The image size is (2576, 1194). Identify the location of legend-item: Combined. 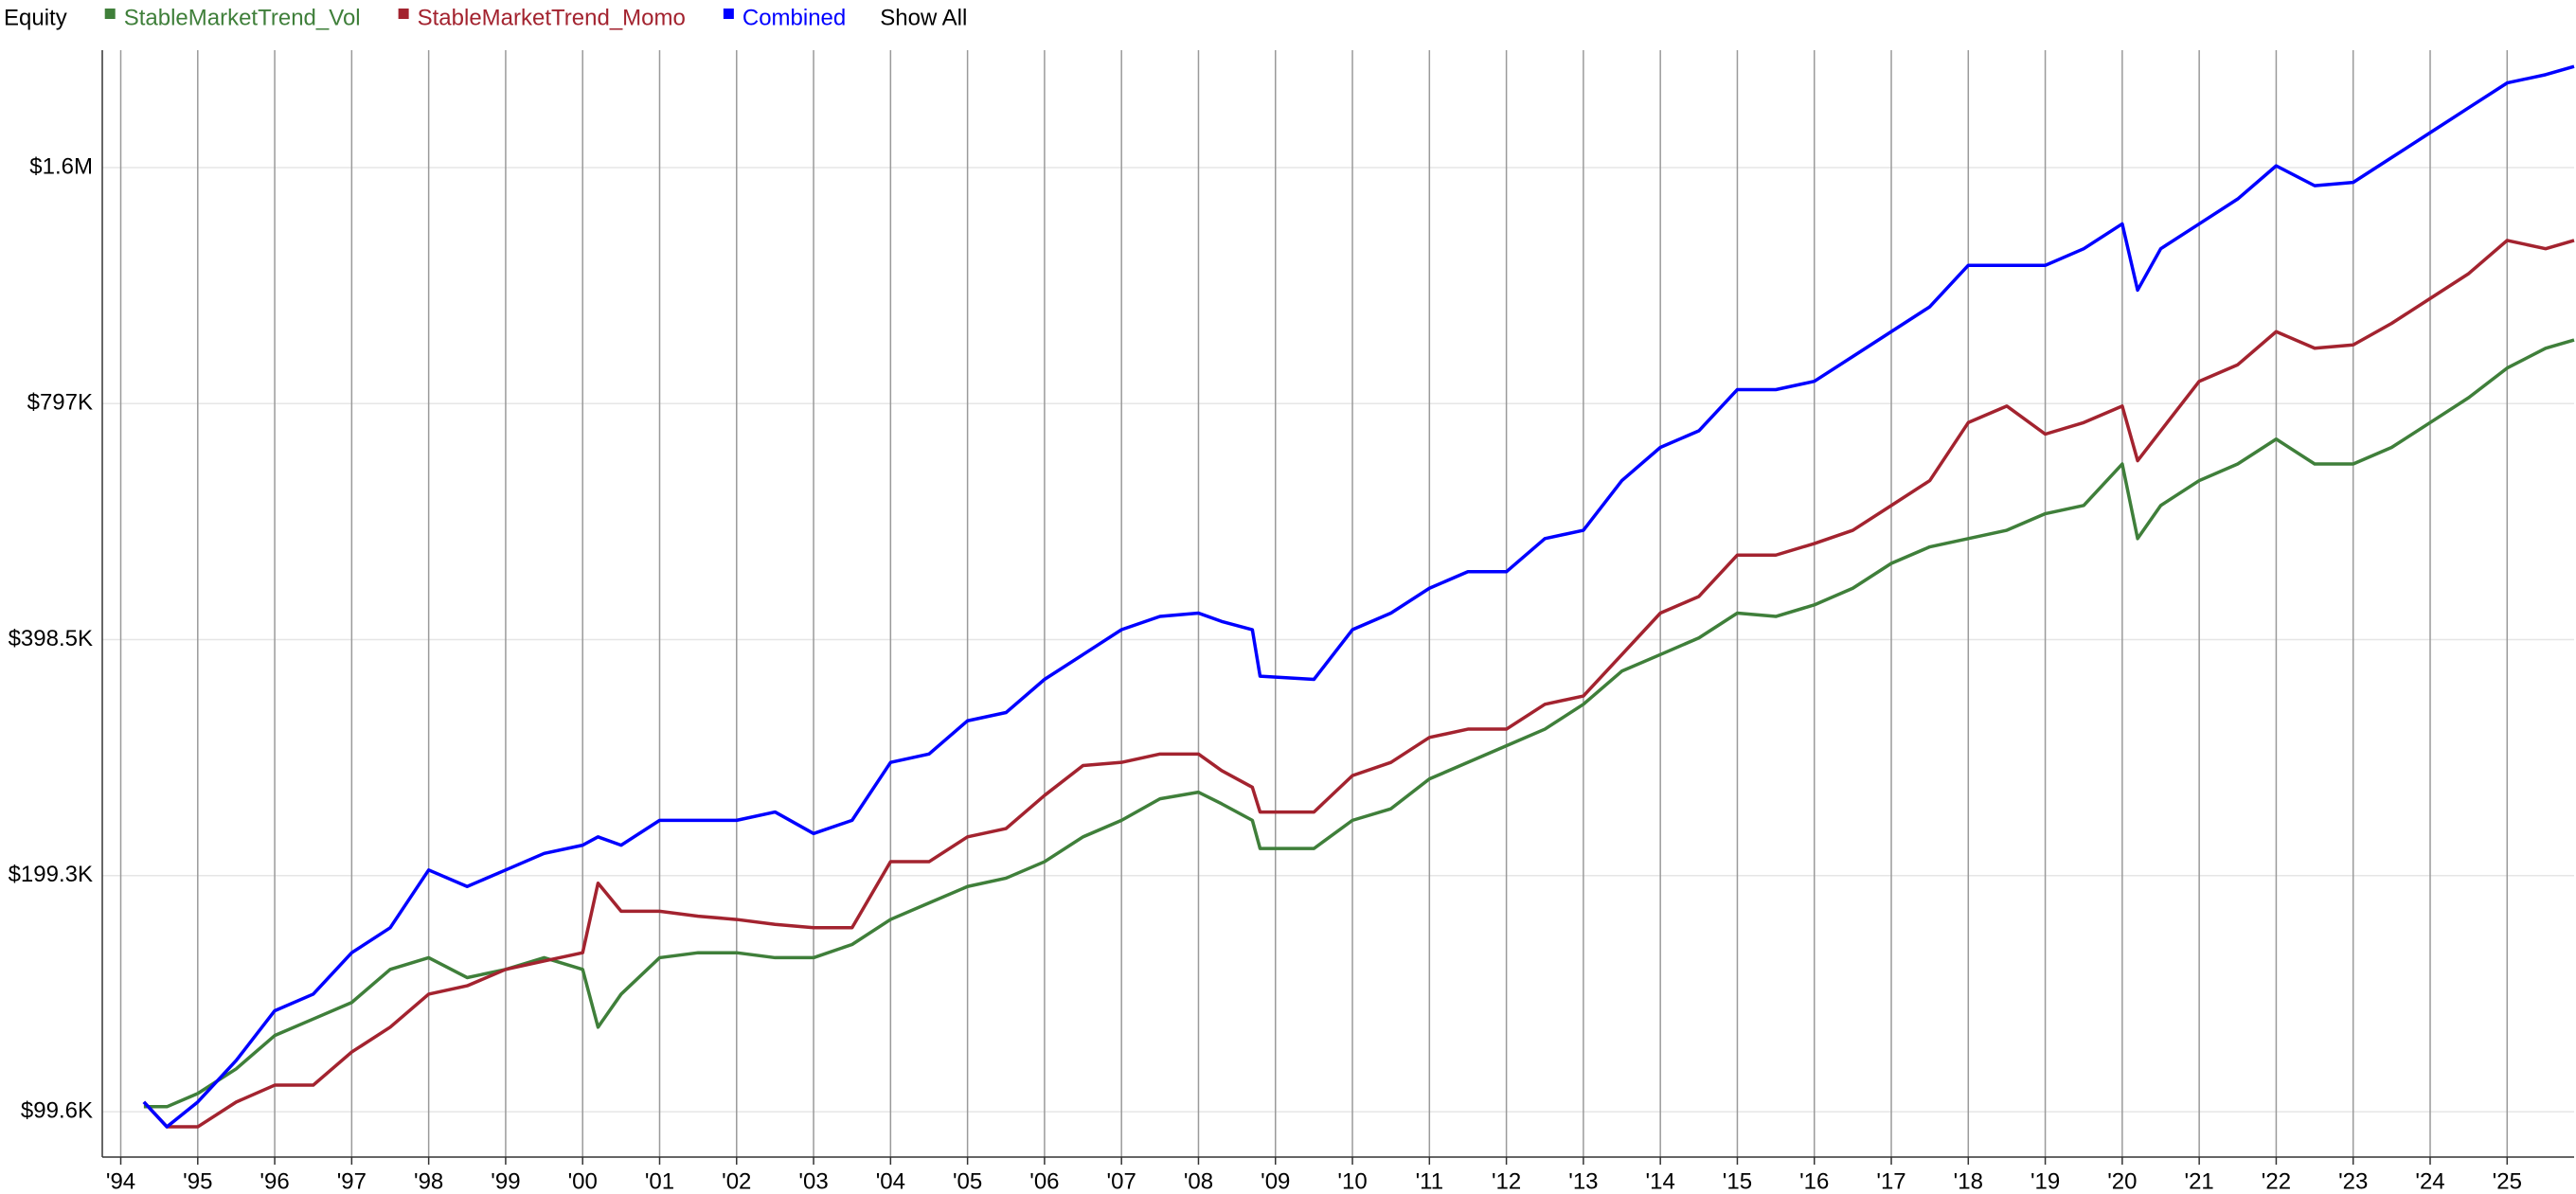
(784, 17).